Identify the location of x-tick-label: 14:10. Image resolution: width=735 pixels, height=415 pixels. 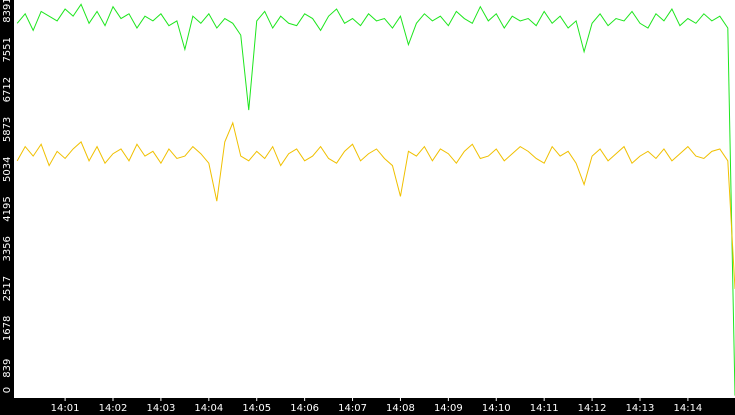
(496, 408).